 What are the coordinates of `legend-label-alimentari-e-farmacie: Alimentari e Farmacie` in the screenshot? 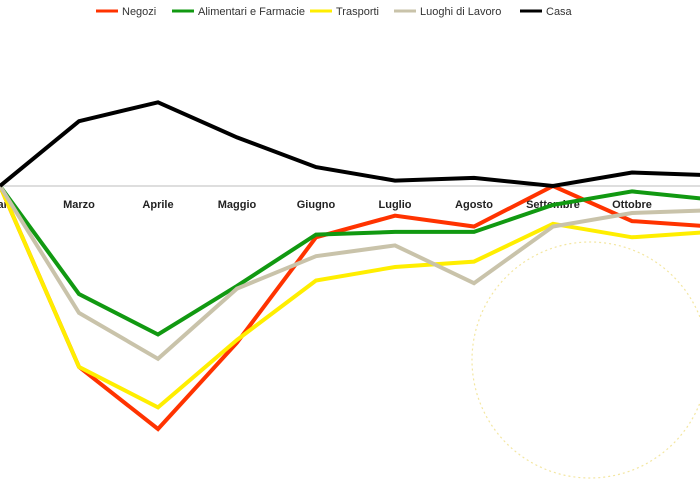 It's located at (251, 12).